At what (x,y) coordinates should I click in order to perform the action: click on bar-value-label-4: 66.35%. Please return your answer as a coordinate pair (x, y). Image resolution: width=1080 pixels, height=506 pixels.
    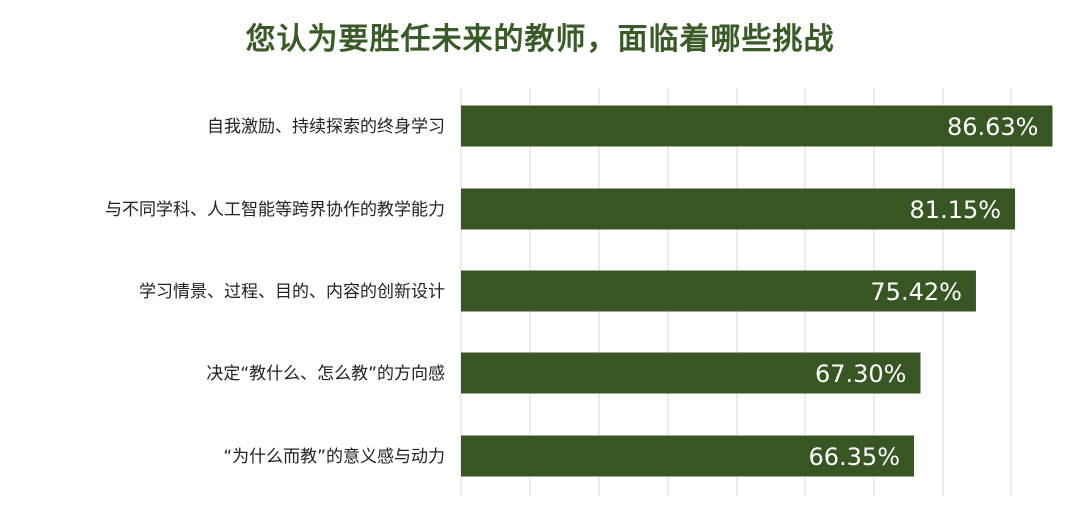
    Looking at the image, I should click on (854, 457).